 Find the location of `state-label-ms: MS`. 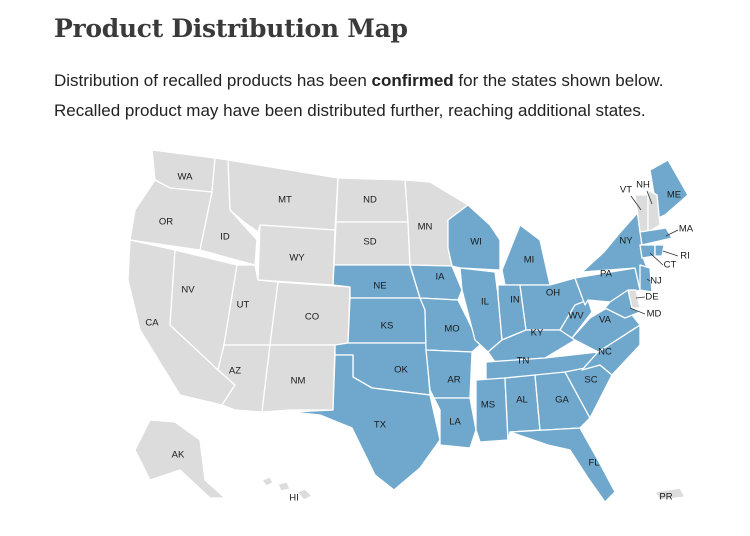

state-label-ms: MS is located at coordinates (488, 405).